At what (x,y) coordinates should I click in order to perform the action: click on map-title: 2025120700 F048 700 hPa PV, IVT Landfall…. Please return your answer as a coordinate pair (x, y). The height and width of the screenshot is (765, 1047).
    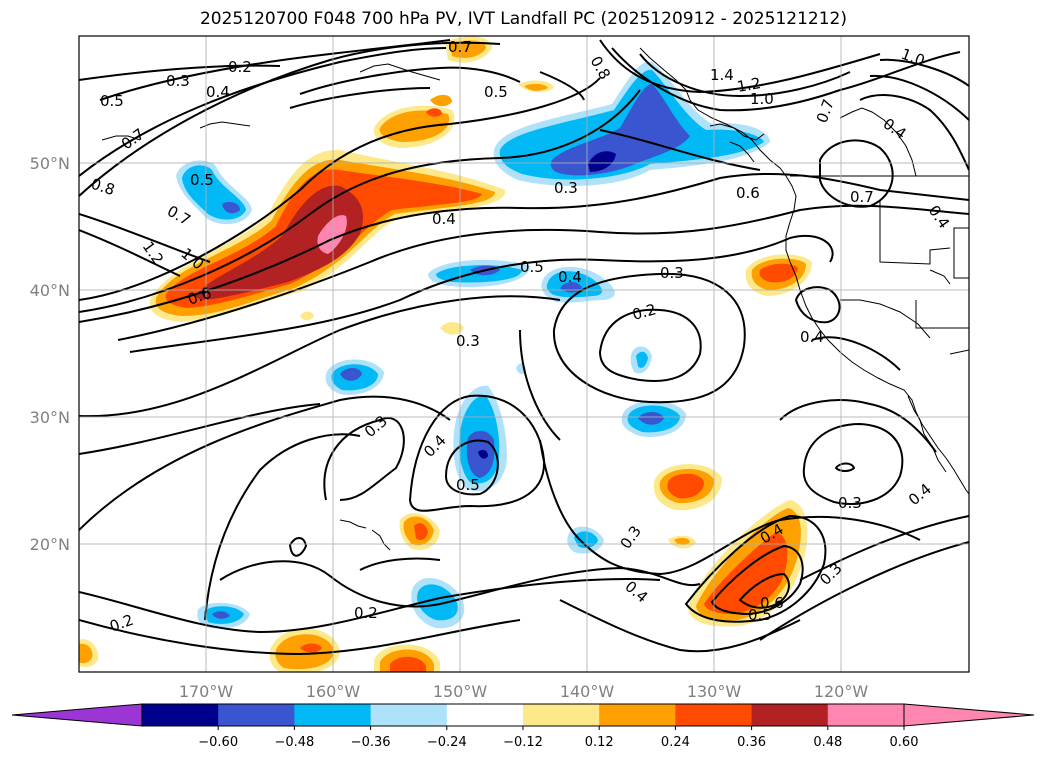
    Looking at the image, I should click on (523, 19).